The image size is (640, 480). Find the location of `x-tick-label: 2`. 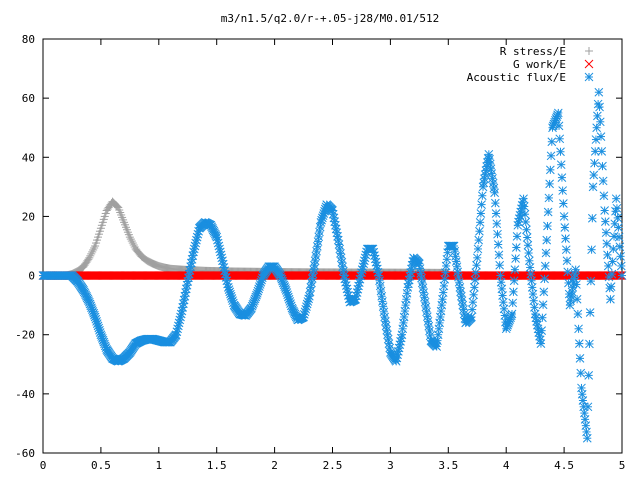

x-tick-label: 2 is located at coordinates (274, 465).